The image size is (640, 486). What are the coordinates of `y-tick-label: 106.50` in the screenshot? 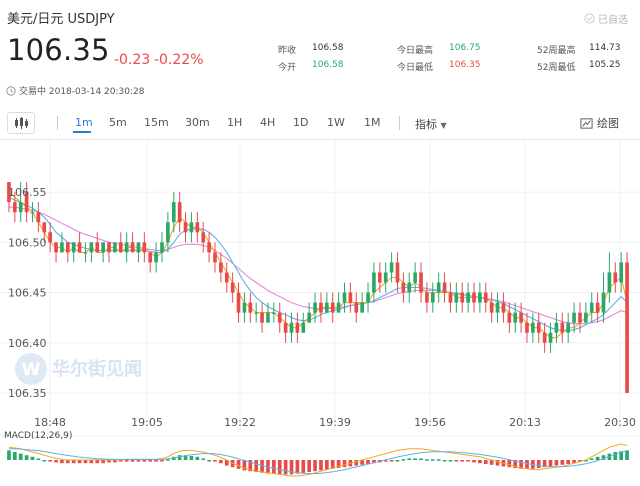 It's located at (27, 242).